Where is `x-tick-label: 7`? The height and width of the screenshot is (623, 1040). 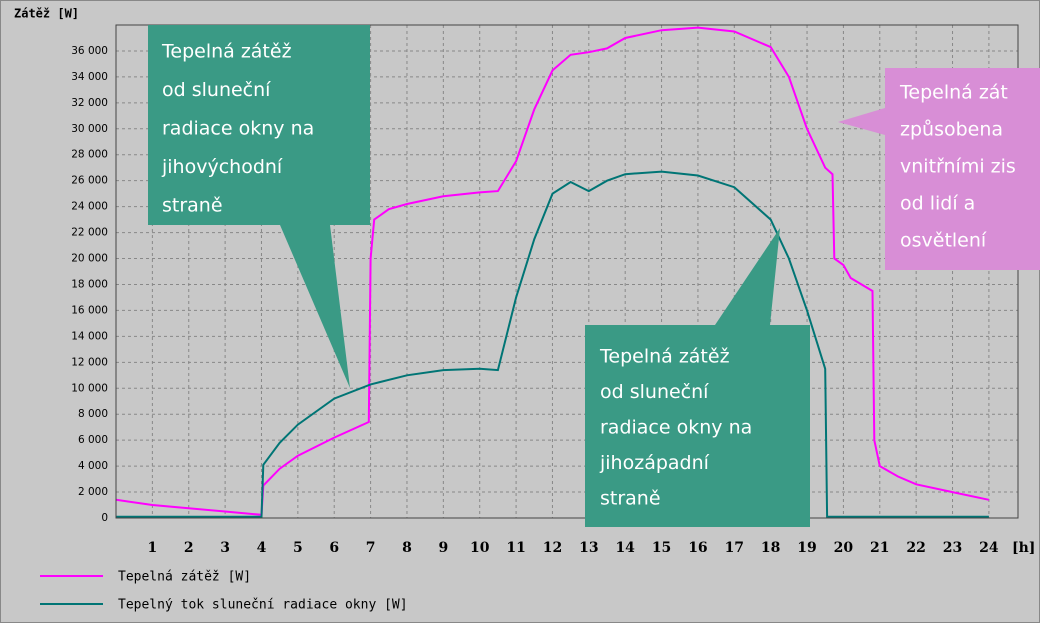 x-tick-label: 7 is located at coordinates (371, 548).